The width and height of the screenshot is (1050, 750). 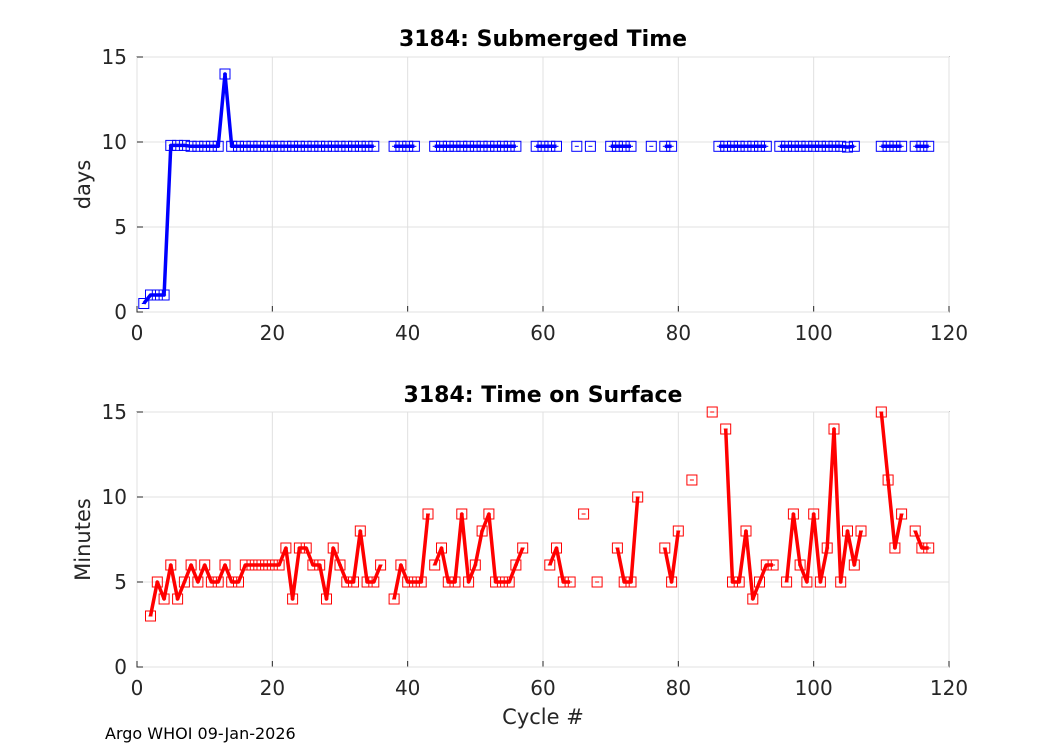 What do you see at coordinates (542, 688) in the screenshot?
I see `x-tick-label: 60` at bounding box center [542, 688].